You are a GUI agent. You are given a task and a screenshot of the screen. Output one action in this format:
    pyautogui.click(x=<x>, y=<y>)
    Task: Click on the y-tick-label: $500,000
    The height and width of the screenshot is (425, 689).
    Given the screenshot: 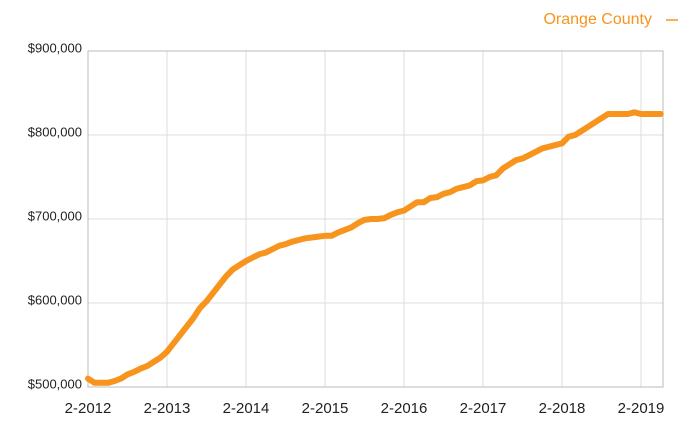 What is the action you would take?
    pyautogui.click(x=55, y=383)
    